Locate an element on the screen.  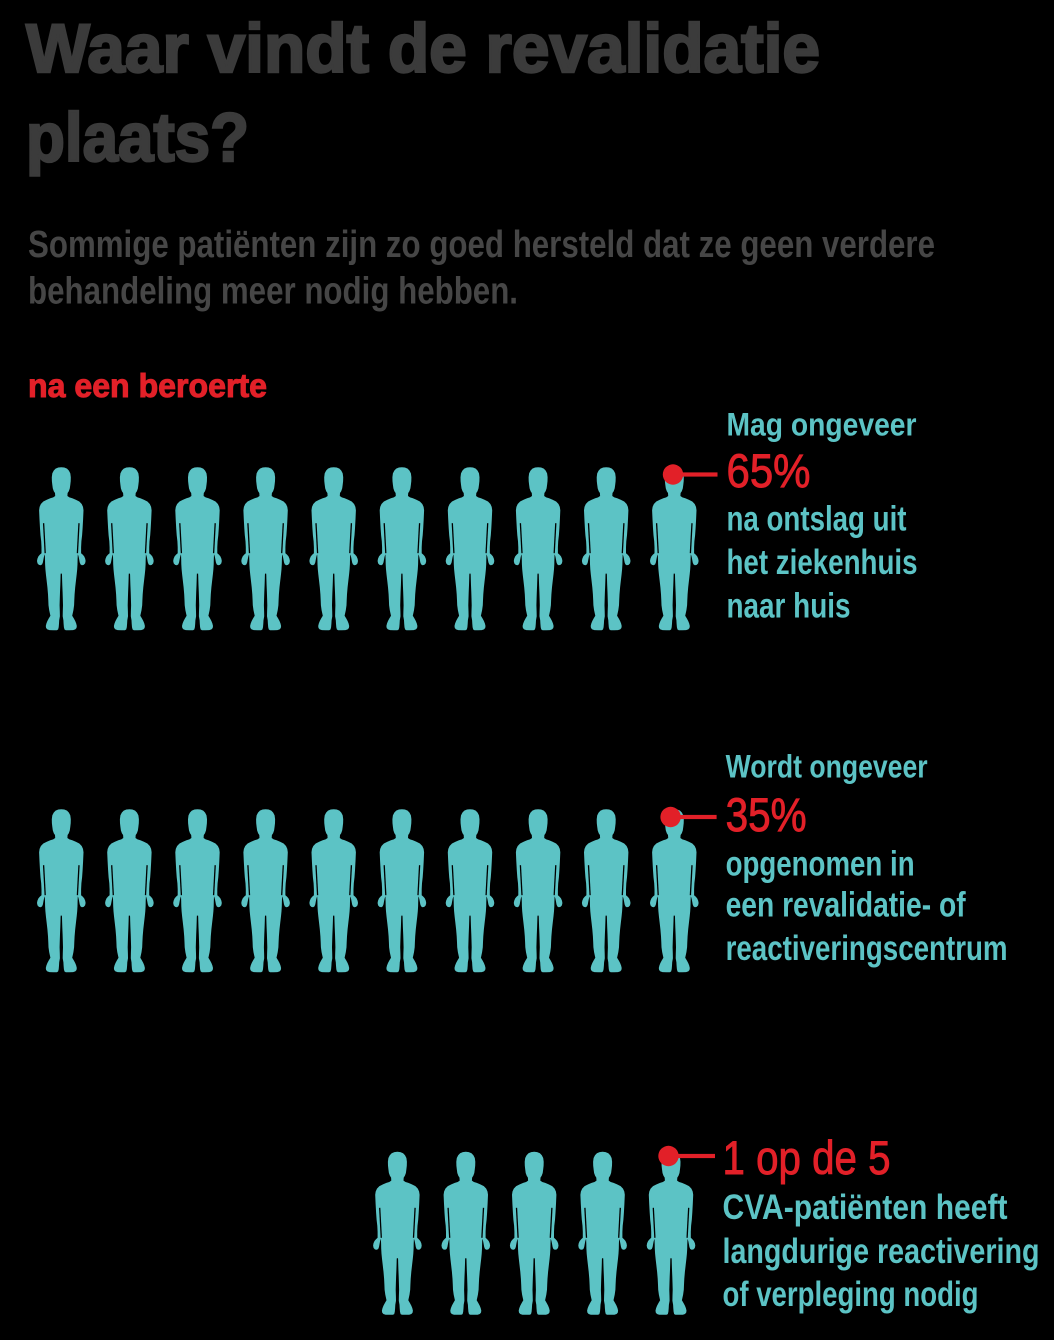
svg-text: naar huis is located at coordinates (789, 606).